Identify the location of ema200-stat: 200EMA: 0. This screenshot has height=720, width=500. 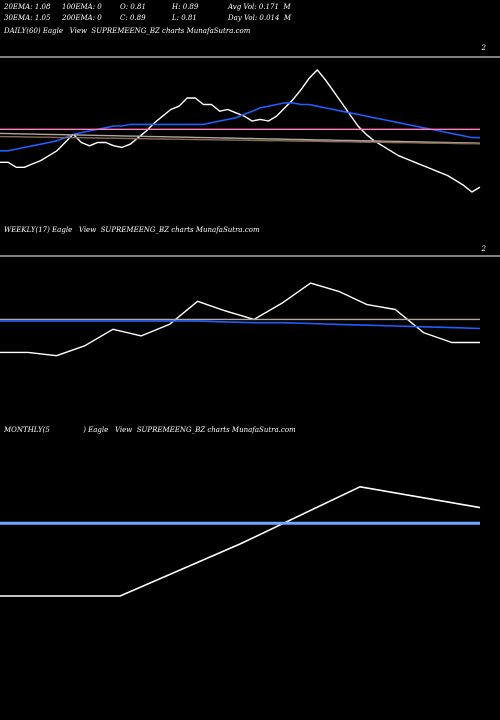
(82, 18).